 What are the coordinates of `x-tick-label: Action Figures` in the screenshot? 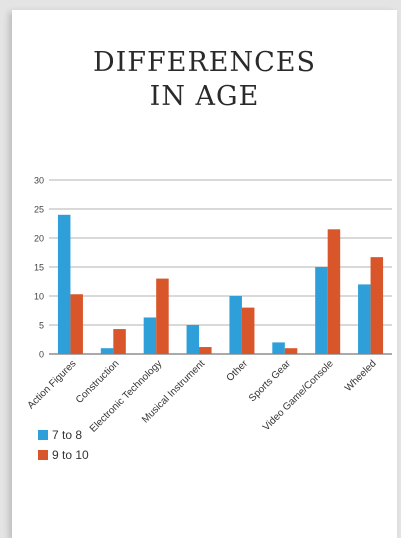 It's located at (52, 384).